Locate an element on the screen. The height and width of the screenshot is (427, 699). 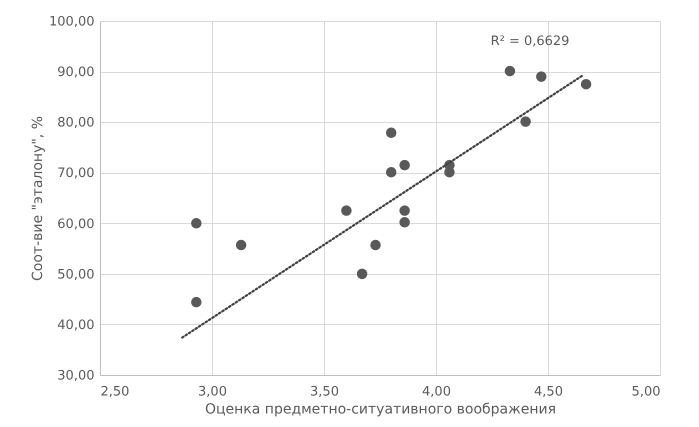
y-tick-label: 40,00 is located at coordinates (75, 325).